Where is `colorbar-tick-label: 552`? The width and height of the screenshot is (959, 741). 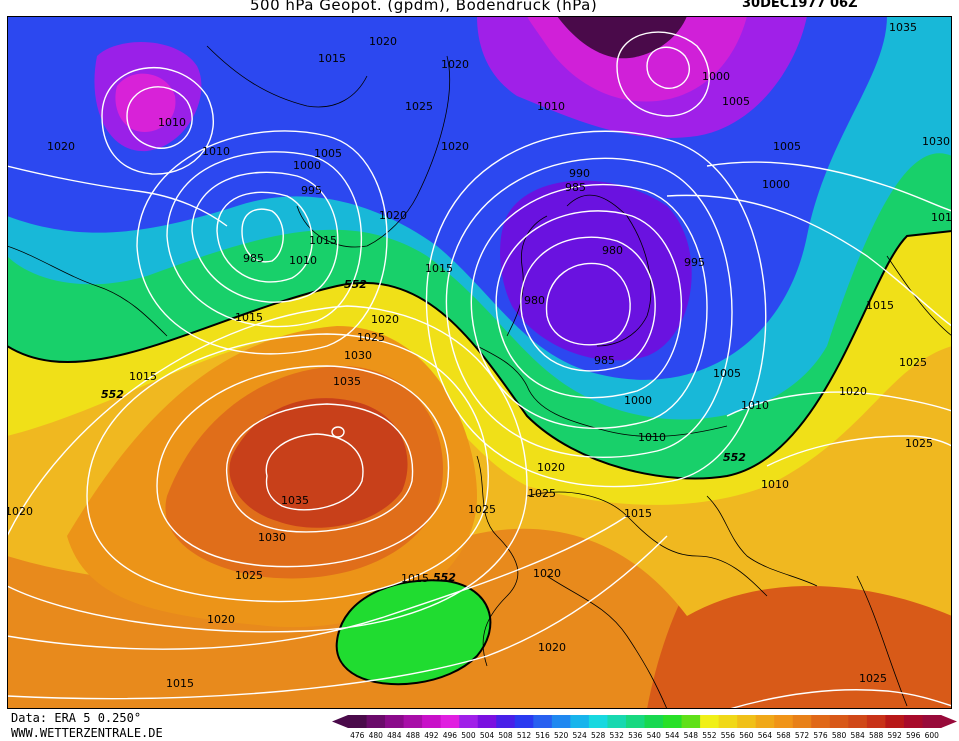 colorbar-tick-label: 552 is located at coordinates (709, 735).